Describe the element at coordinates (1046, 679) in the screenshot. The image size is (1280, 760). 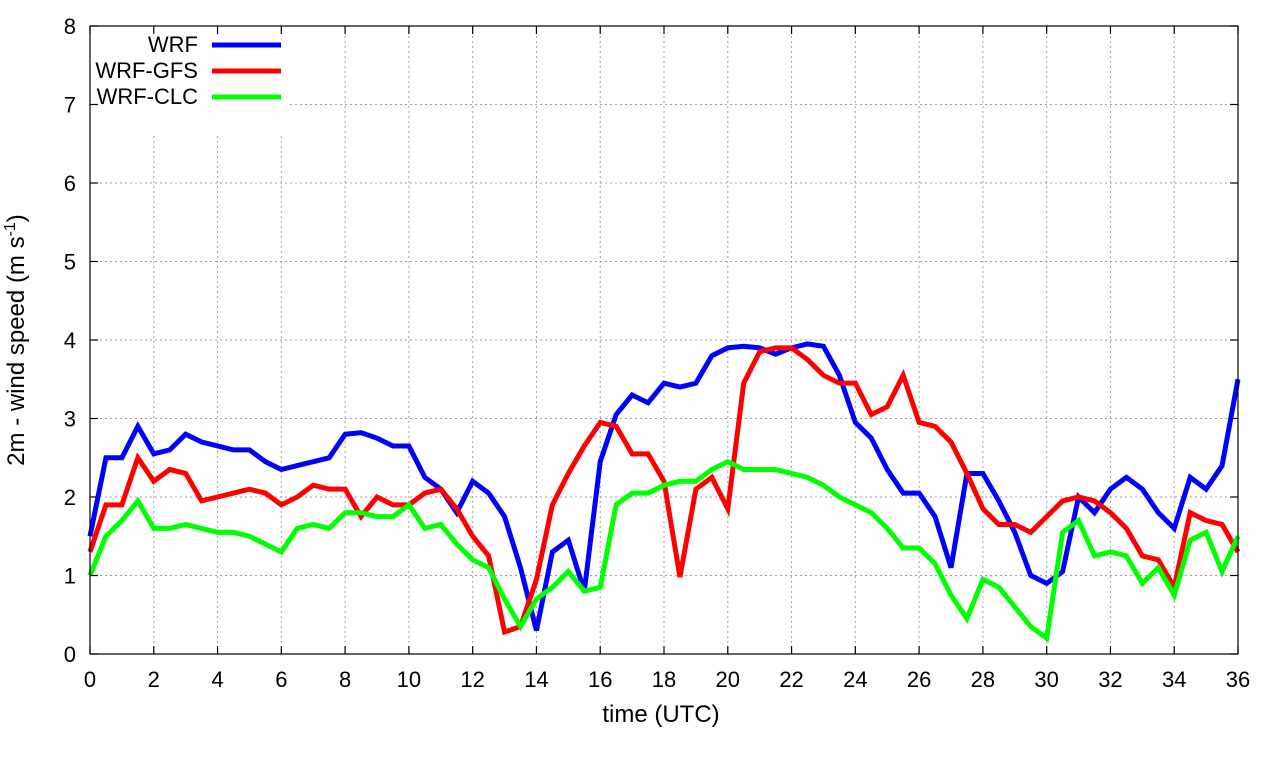
I see `x-tick-label: 30` at that location.